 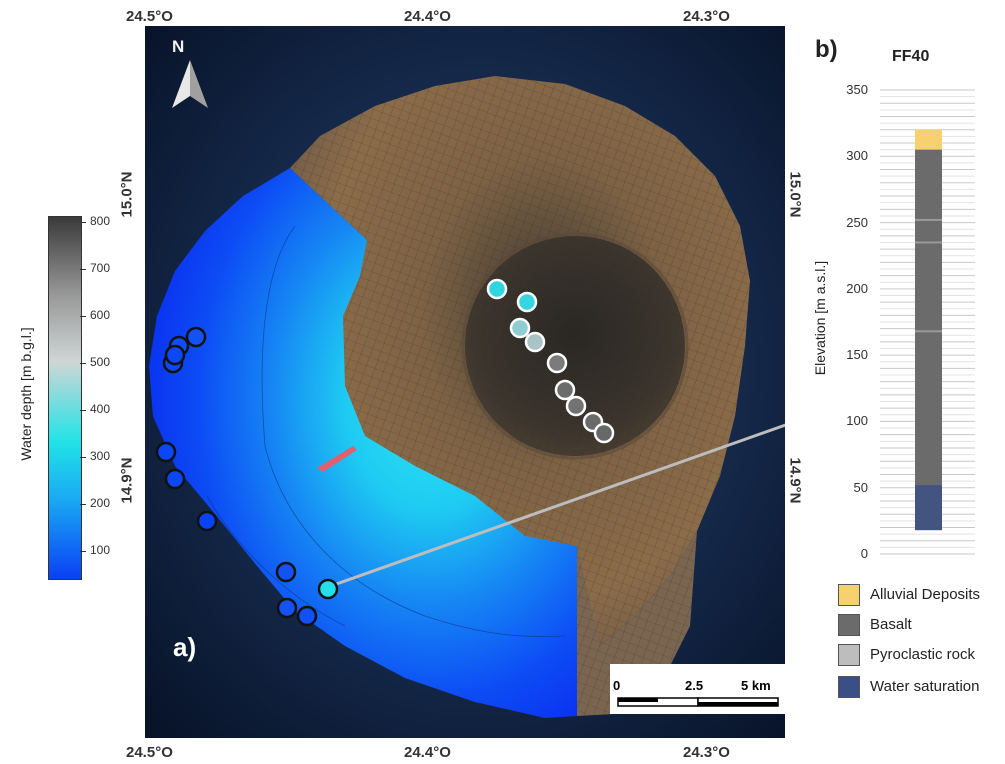 I want to click on lon-label-bottom: 24.5°O, so click(x=149, y=752).